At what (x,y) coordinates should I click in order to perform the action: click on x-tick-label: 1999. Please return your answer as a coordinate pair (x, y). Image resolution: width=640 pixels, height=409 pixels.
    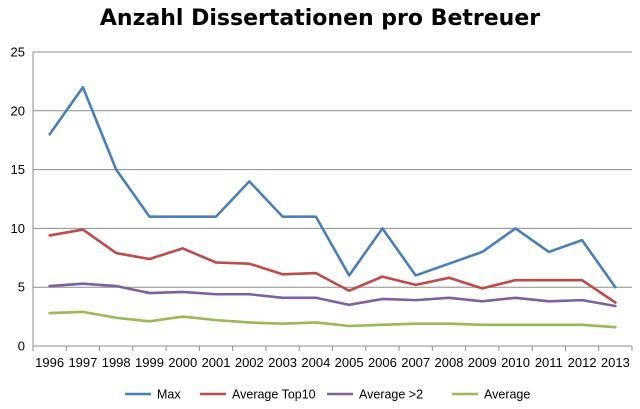
    Looking at the image, I should click on (149, 362).